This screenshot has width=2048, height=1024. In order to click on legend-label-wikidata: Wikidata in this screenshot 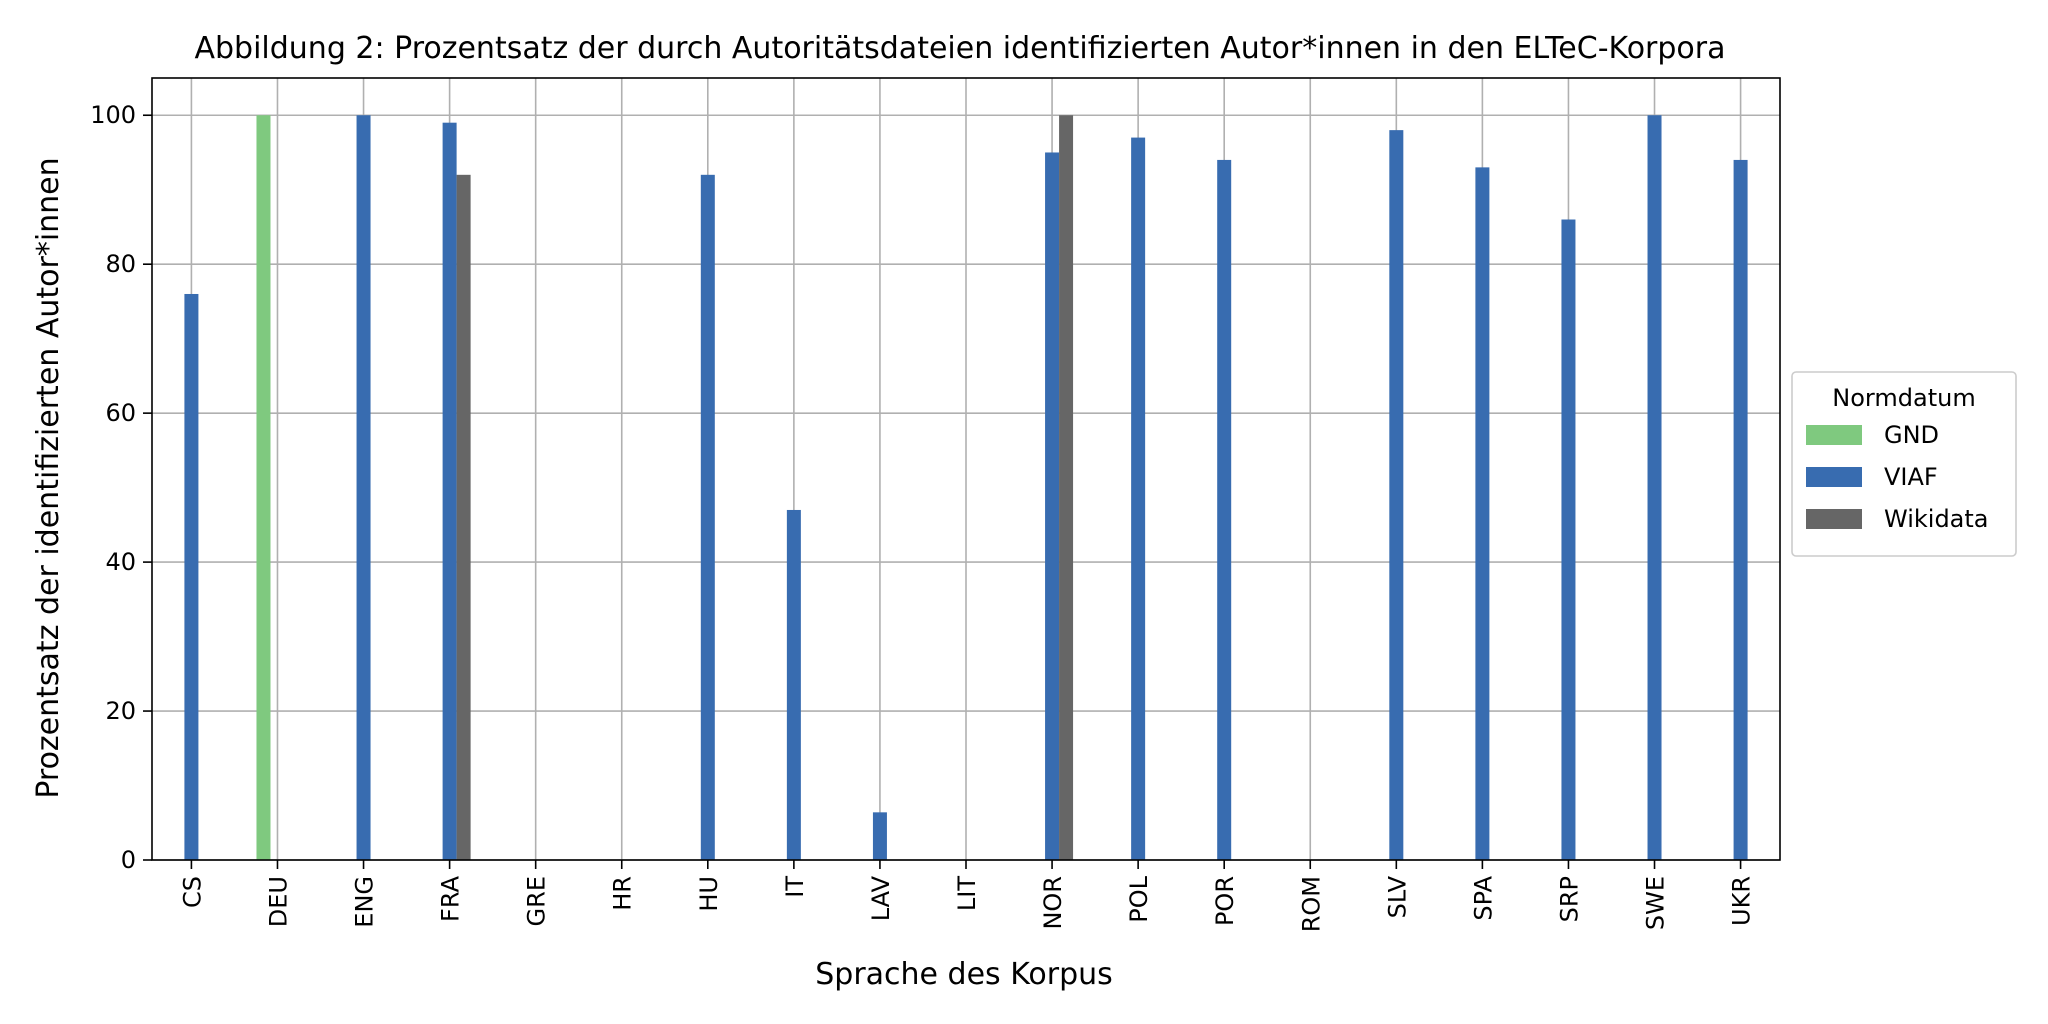, I will do `click(1936, 519)`.